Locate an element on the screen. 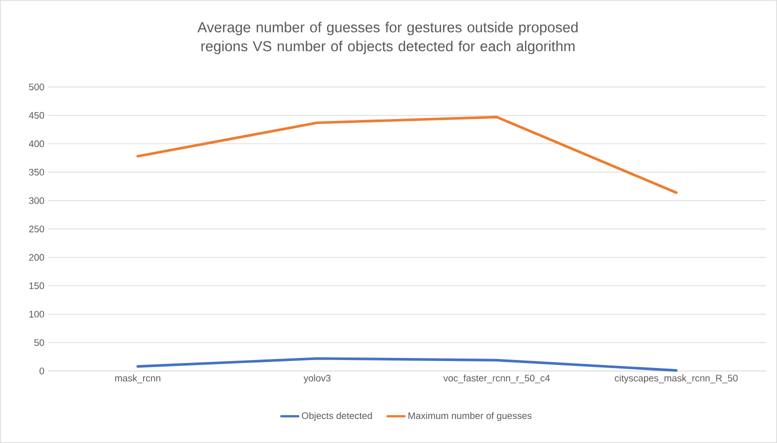  y-tick-label: 350 is located at coordinates (36, 172).